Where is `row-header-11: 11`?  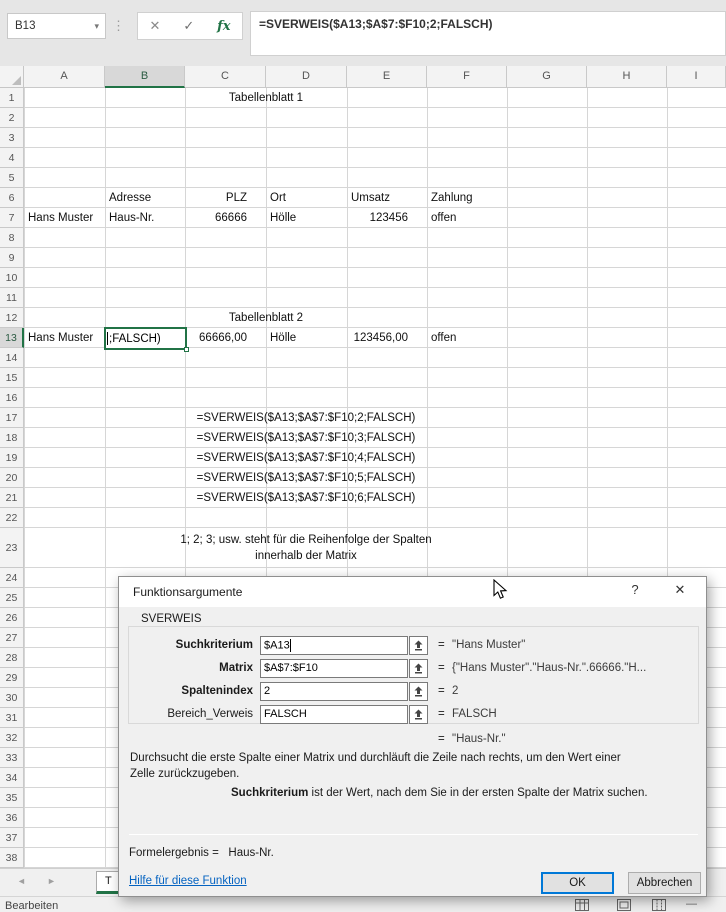
row-header-11: 11 is located at coordinates (12, 298).